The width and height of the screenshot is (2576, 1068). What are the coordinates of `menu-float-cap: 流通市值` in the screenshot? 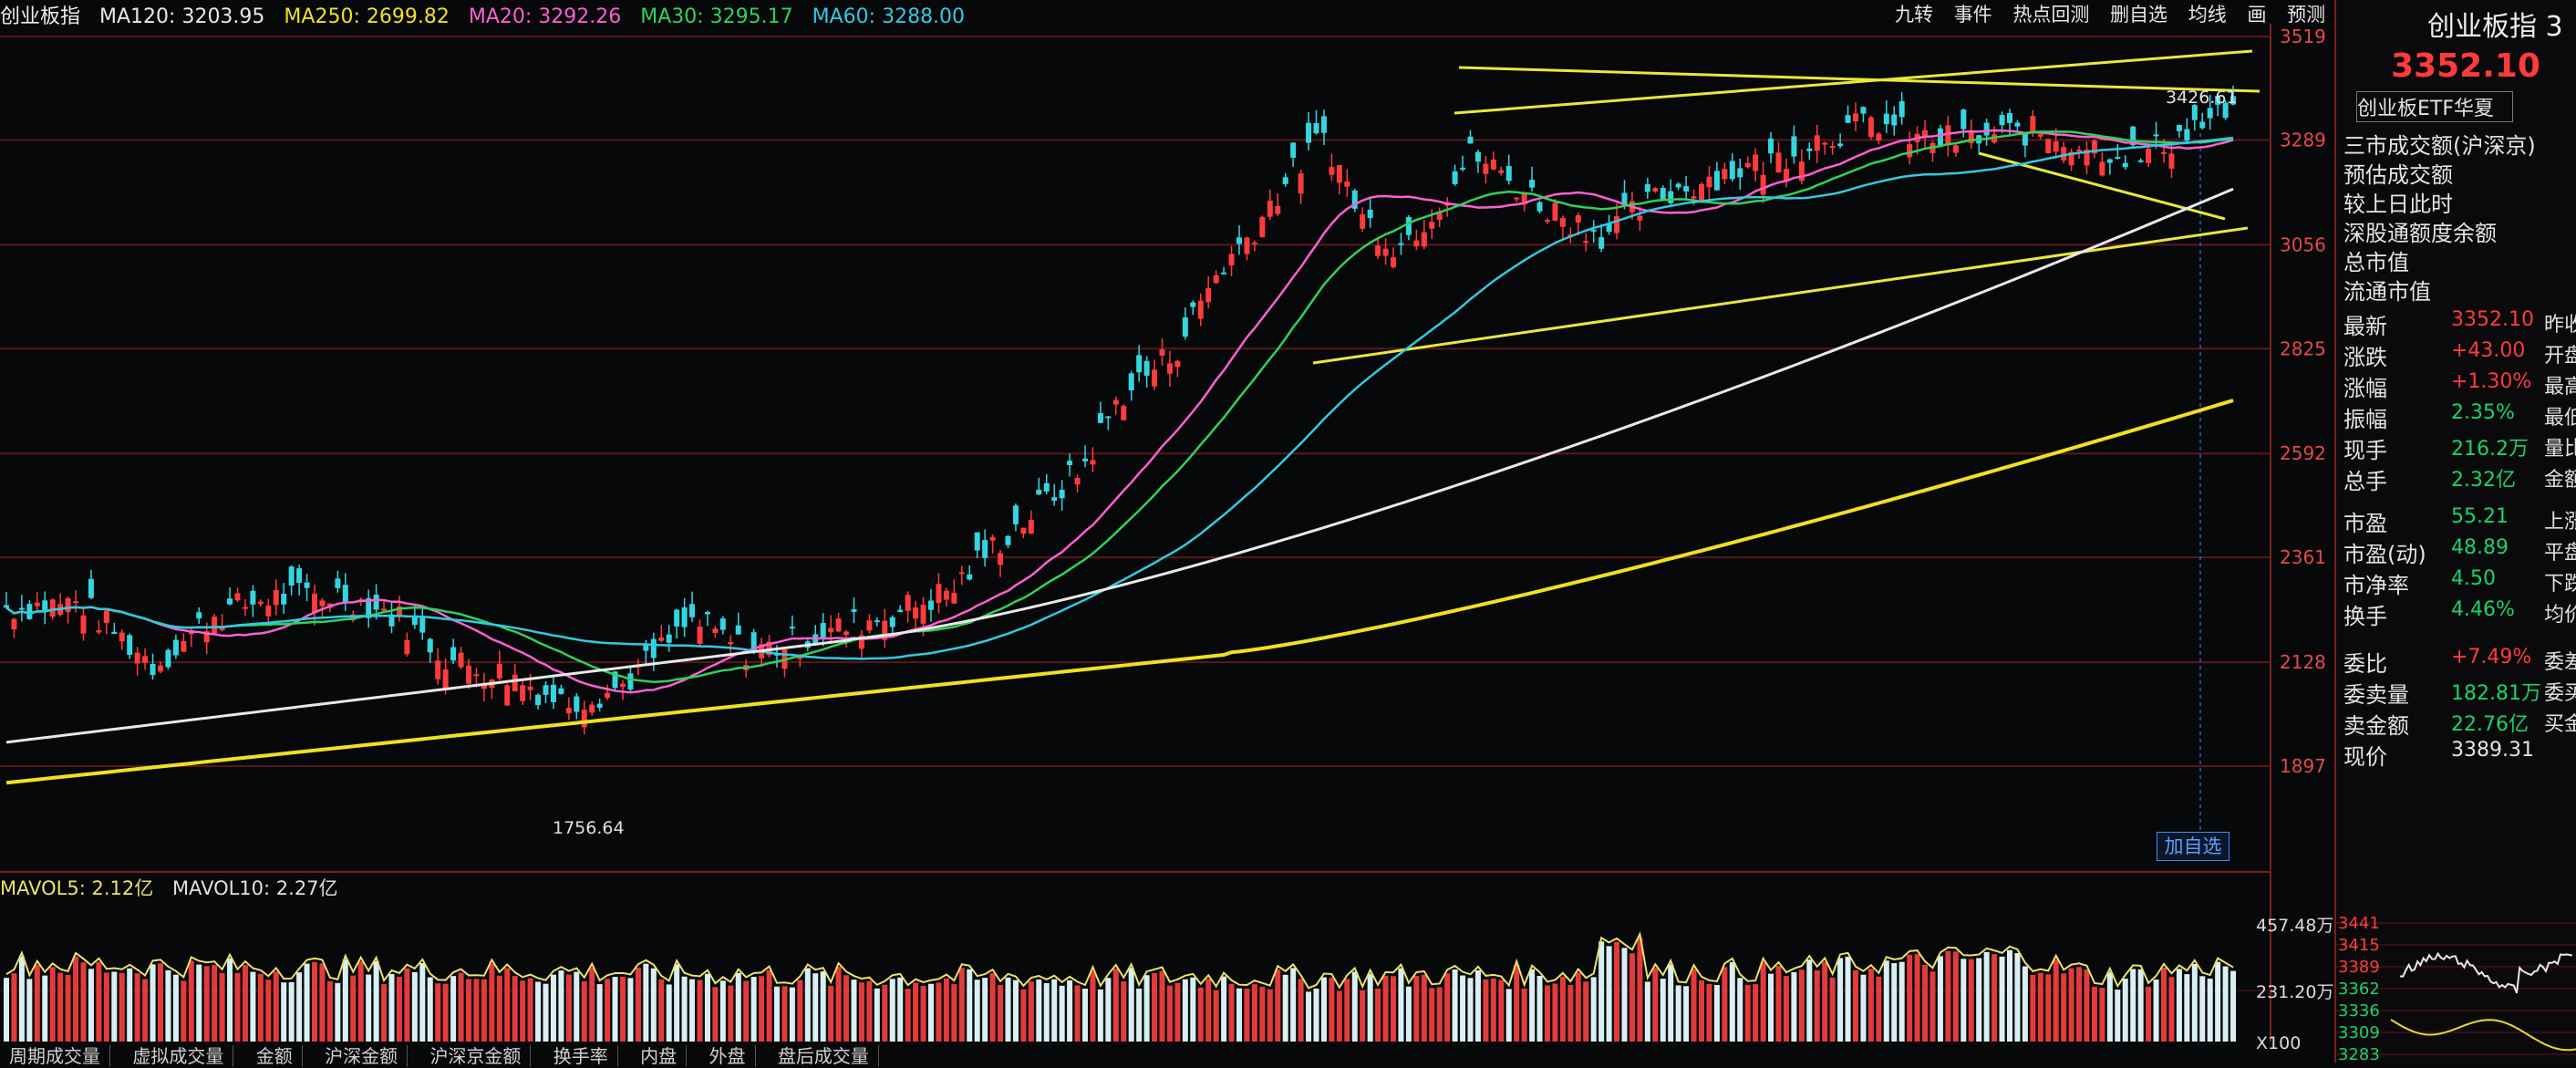 It's located at (2387, 292).